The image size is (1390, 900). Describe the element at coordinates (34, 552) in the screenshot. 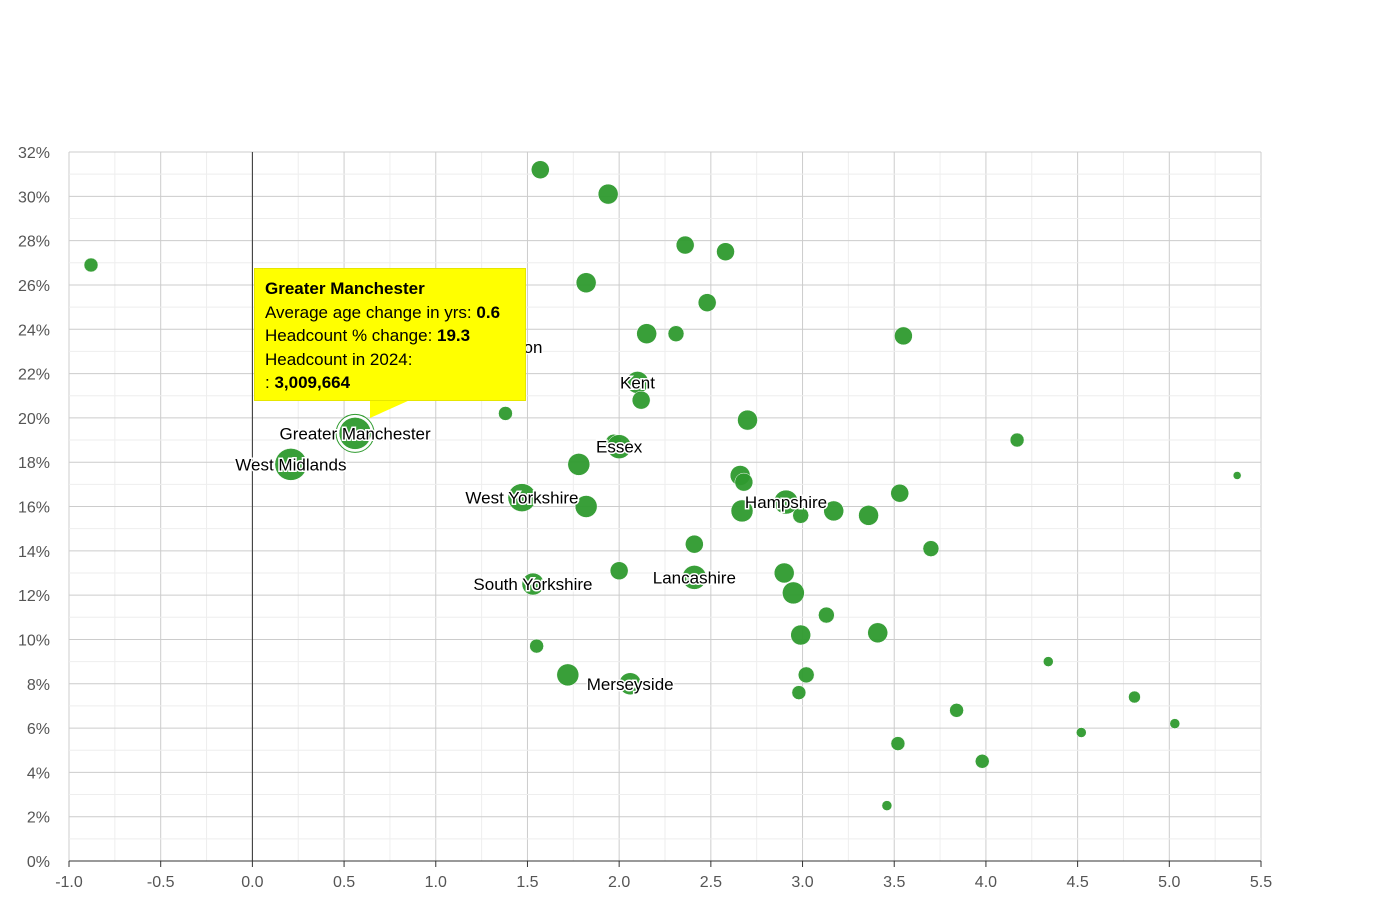

I see `y-tick-label: 14%` at that location.